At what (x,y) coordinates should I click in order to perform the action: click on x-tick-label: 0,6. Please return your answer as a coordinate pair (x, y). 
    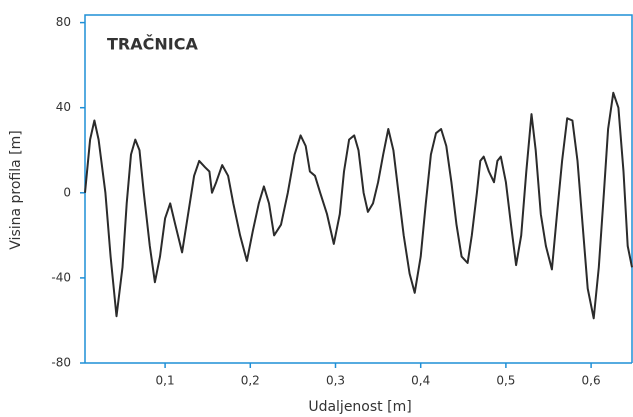
    Looking at the image, I should click on (591, 381).